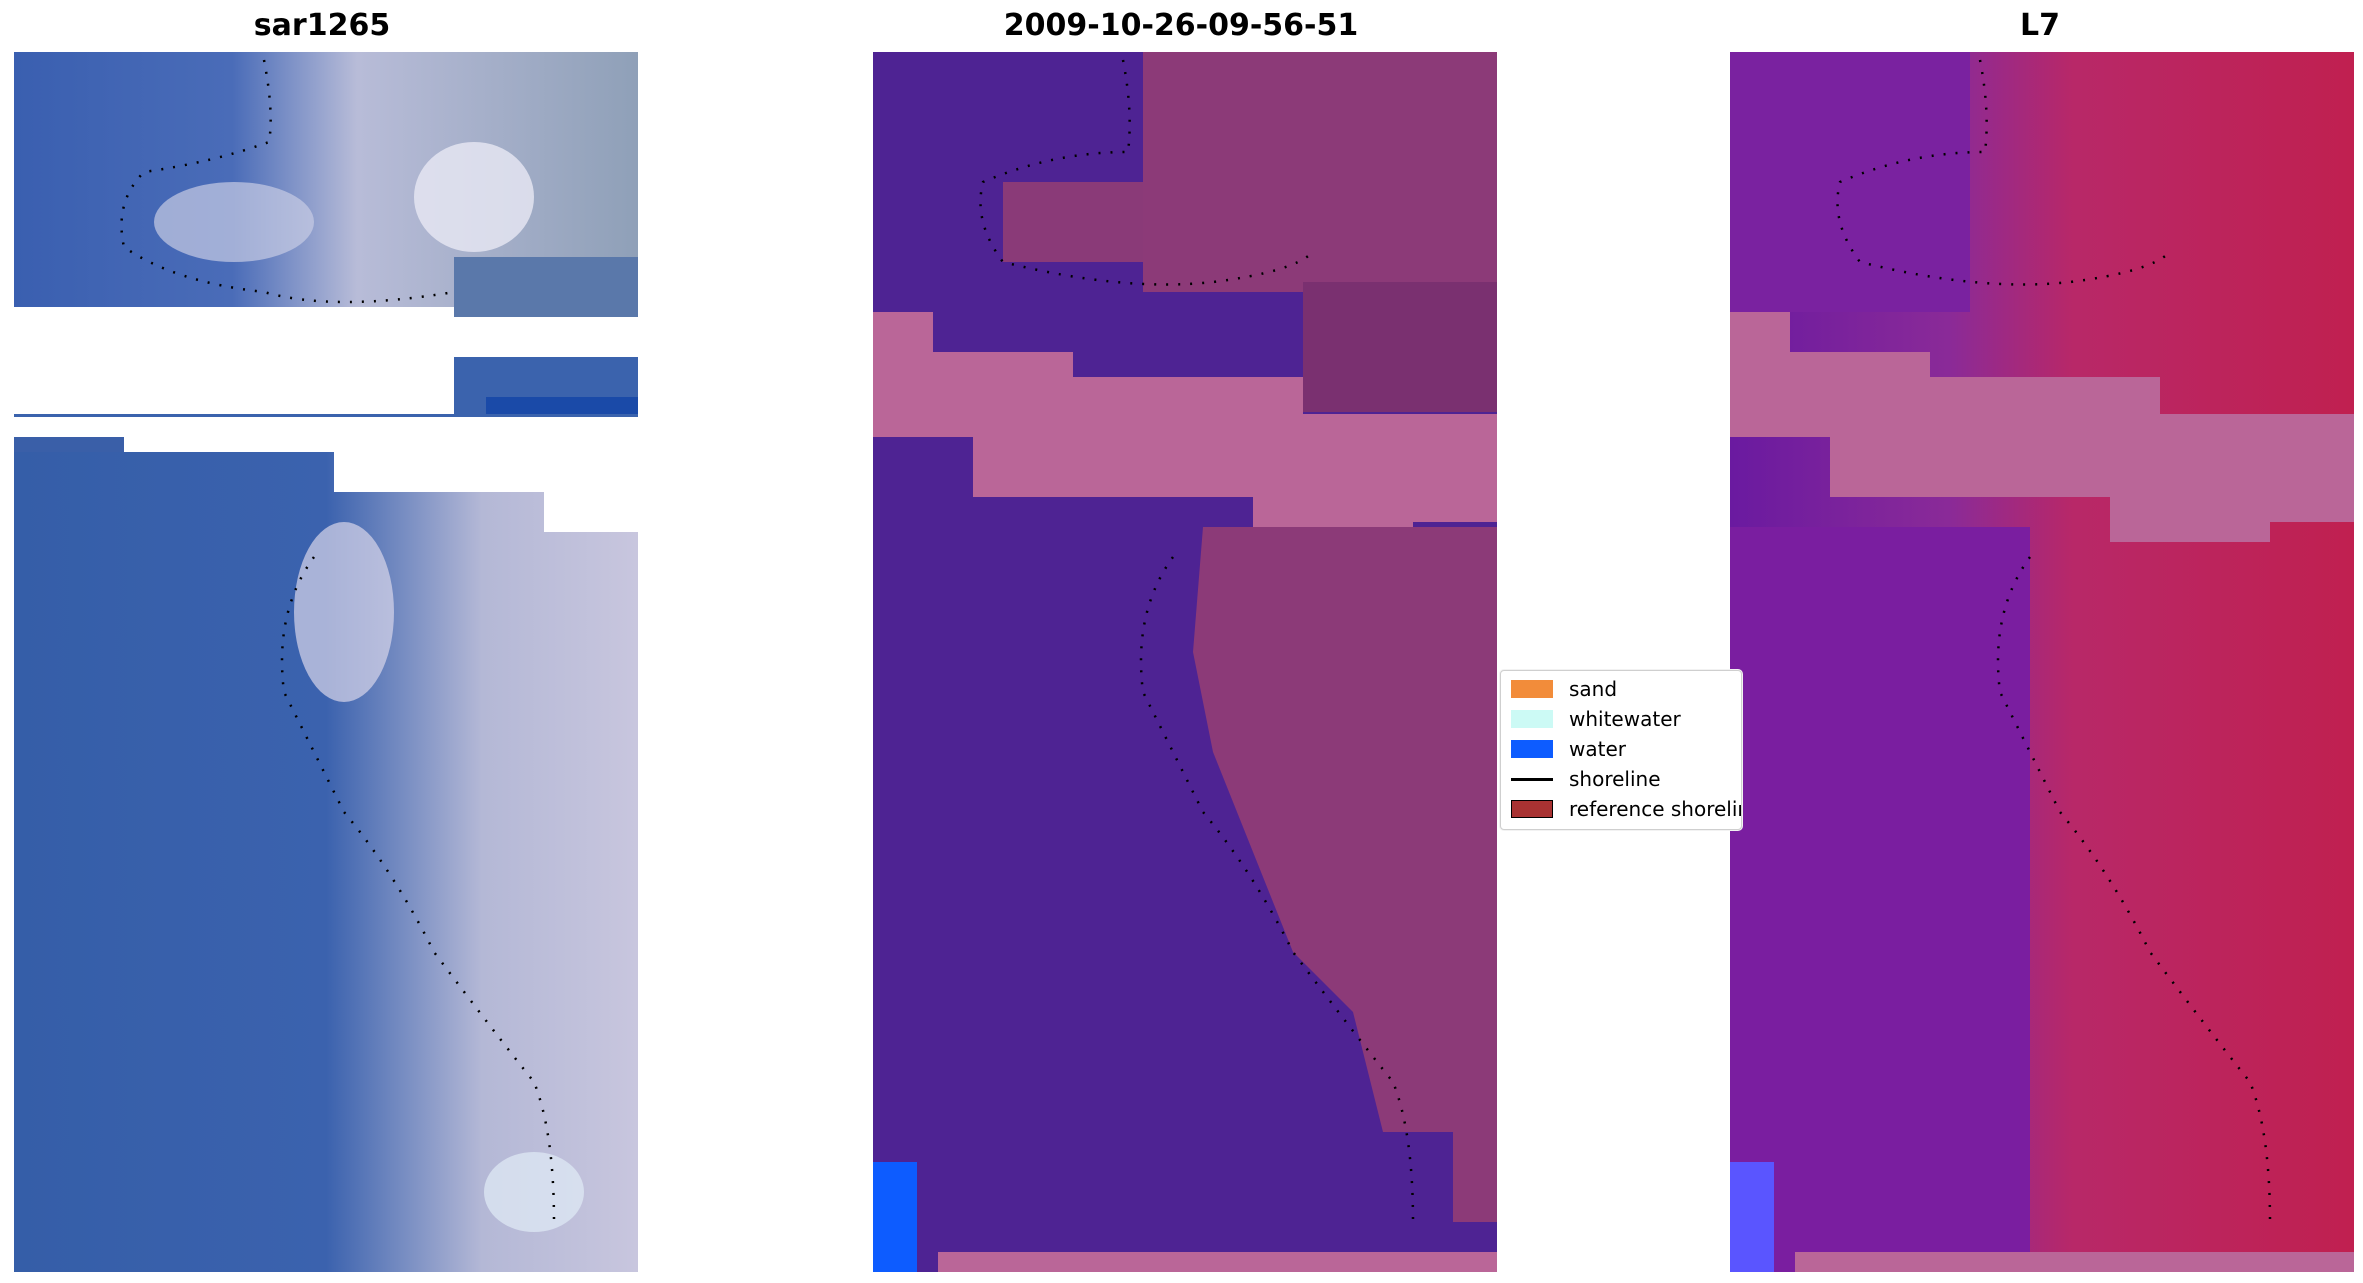 This screenshot has width=2363, height=1283. I want to click on legend-item-whitewater: whitewater, so click(1596, 719).